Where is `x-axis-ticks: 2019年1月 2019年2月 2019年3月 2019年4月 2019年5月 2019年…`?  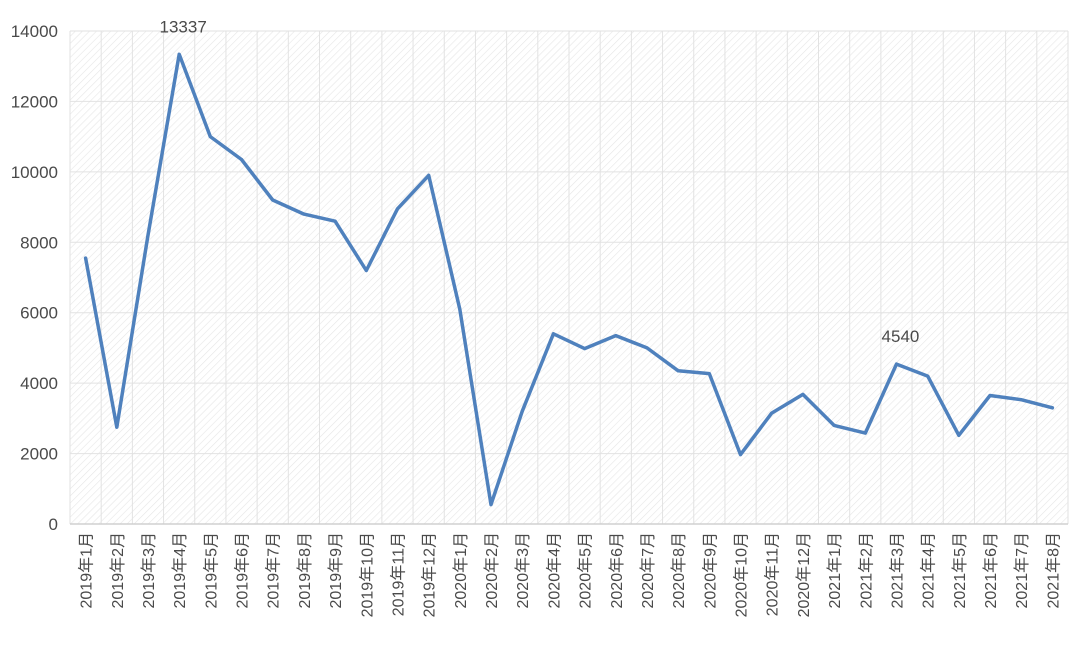 x-axis-ticks: 2019年1月 2019年2月 2019年3月 2019年4月 2019年5月 2019年… is located at coordinates (570, 574).